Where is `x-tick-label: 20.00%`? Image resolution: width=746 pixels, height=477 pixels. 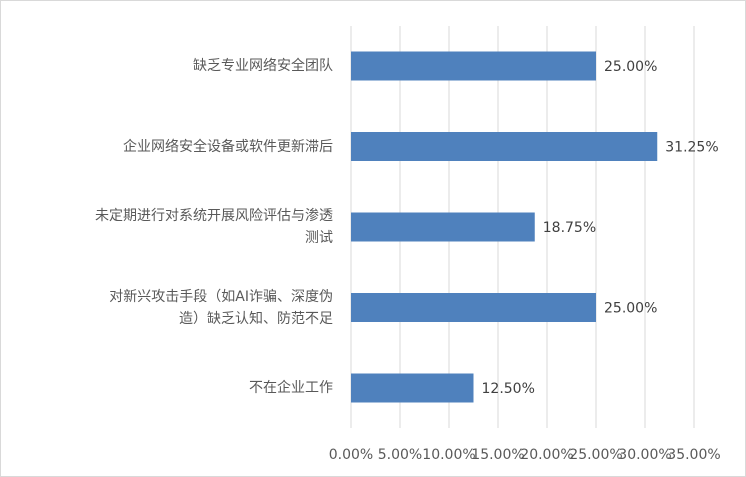 x-tick-label: 20.00% is located at coordinates (546, 455).